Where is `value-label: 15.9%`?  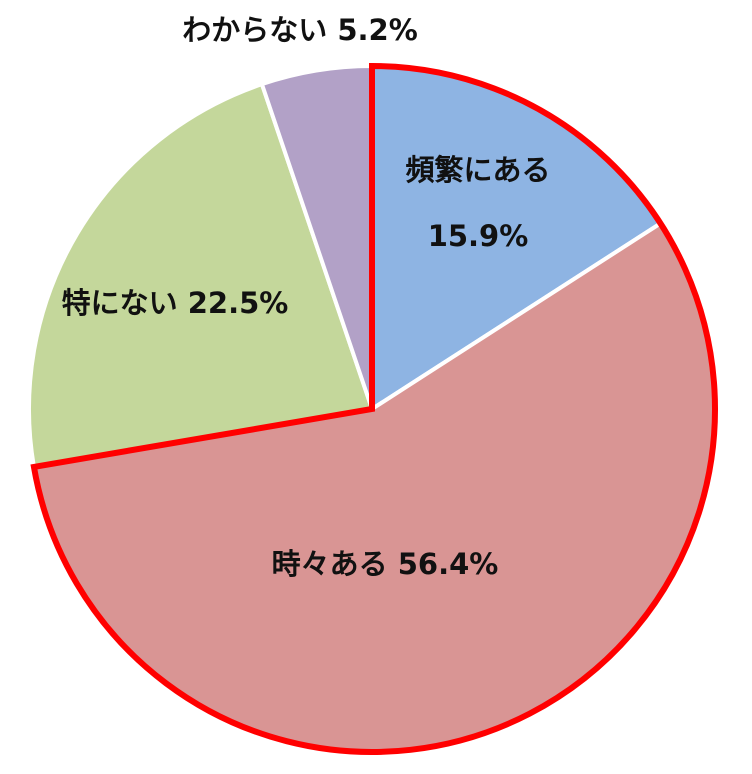
value-label: 15.9% is located at coordinates (478, 236).